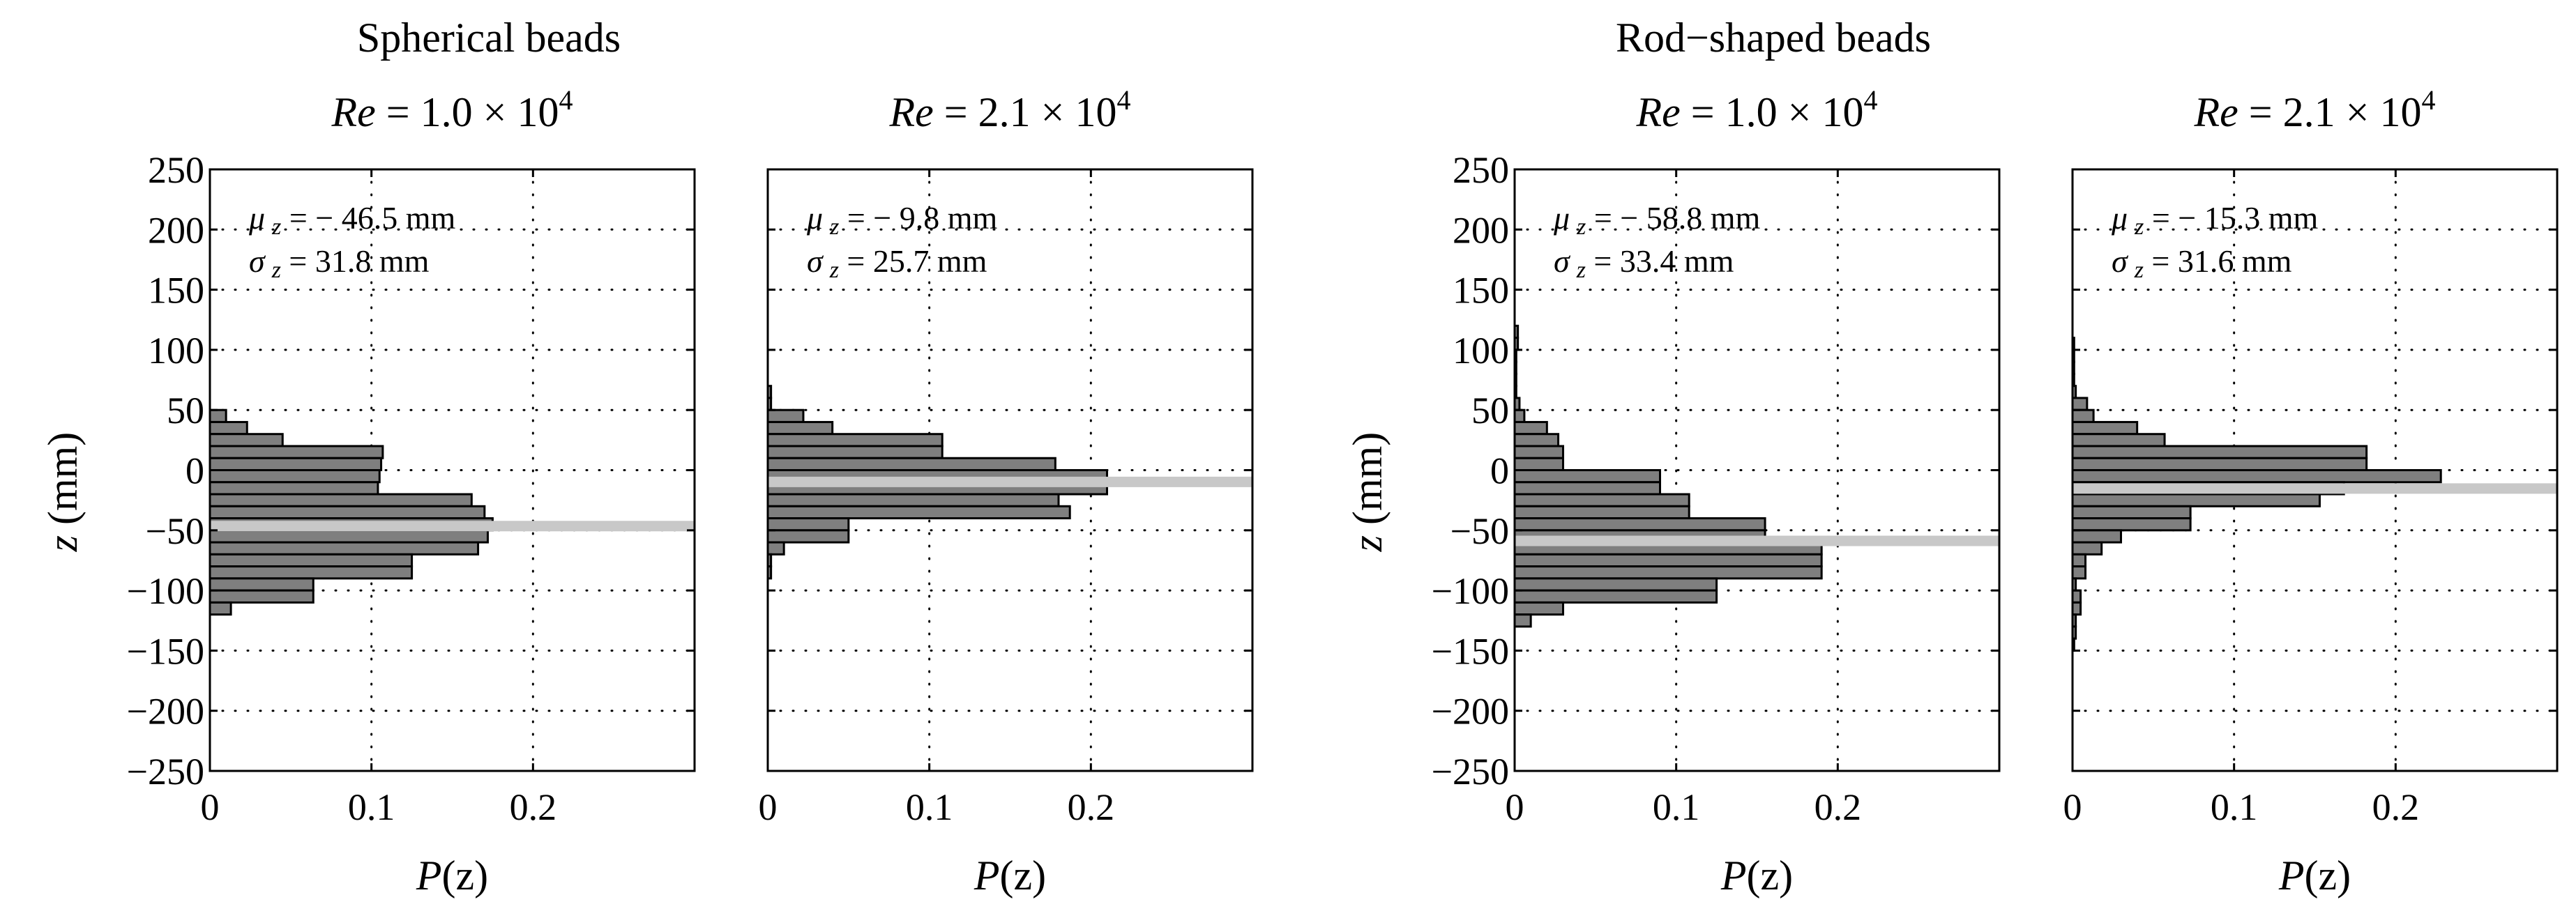 This screenshot has width=2576, height=918. Describe the element at coordinates (489, 38) in the screenshot. I see `group-title-spherical: Spherical beads` at that location.